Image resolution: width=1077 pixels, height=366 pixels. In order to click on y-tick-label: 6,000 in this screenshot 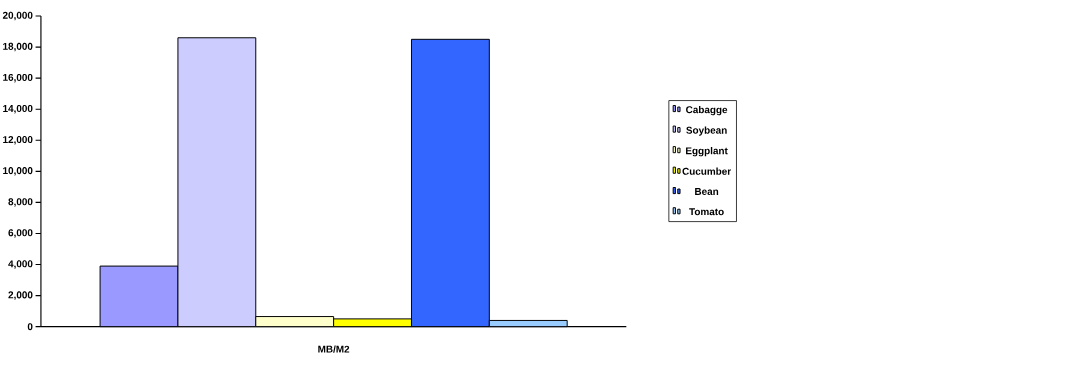, I will do `click(20, 233)`.